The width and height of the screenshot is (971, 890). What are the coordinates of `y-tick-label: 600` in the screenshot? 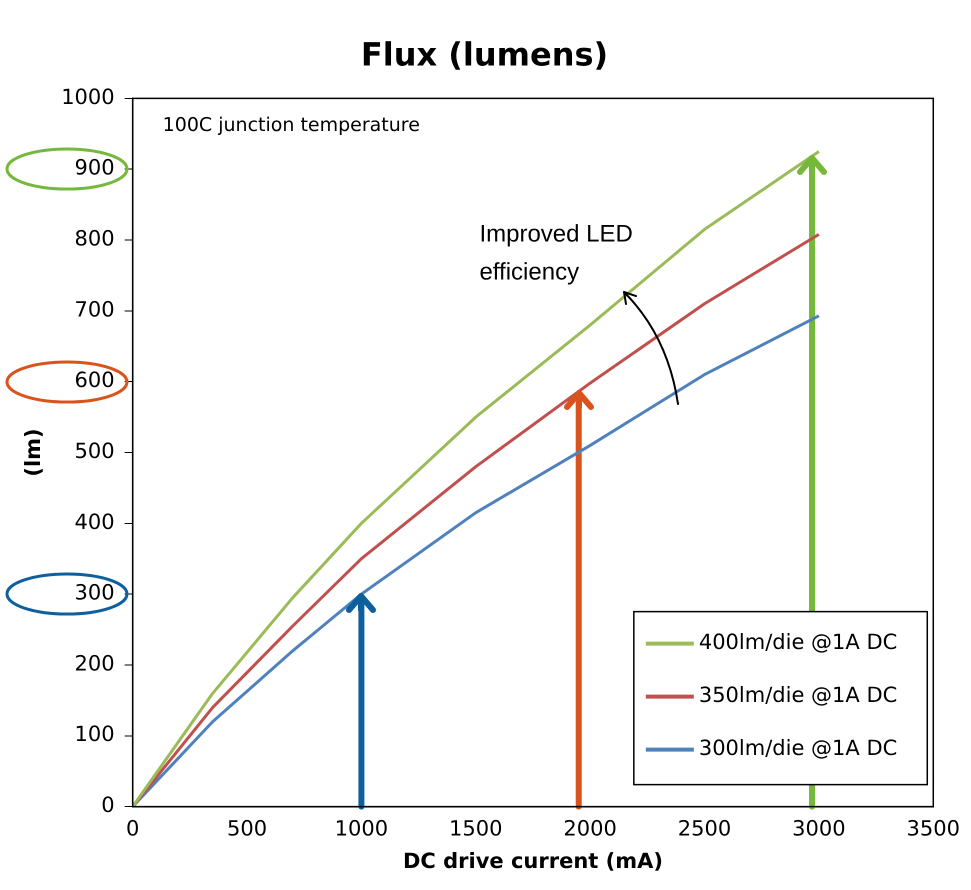 It's located at (94, 380).